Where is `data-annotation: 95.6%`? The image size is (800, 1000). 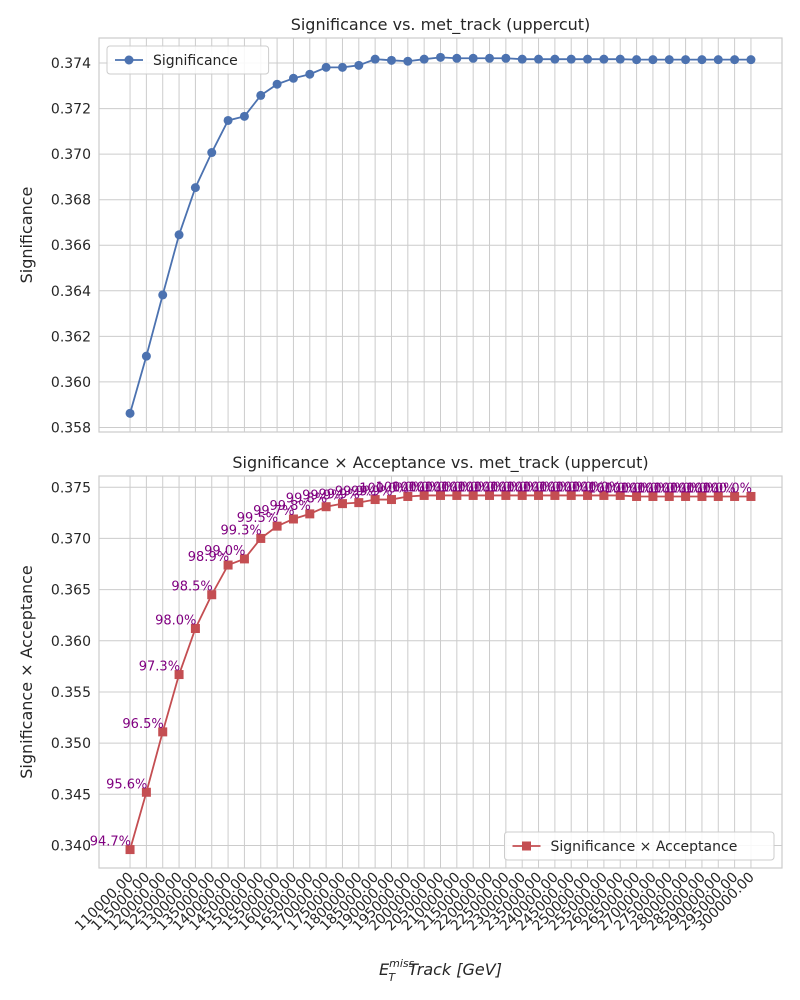 data-annotation: 95.6% is located at coordinates (126, 784).